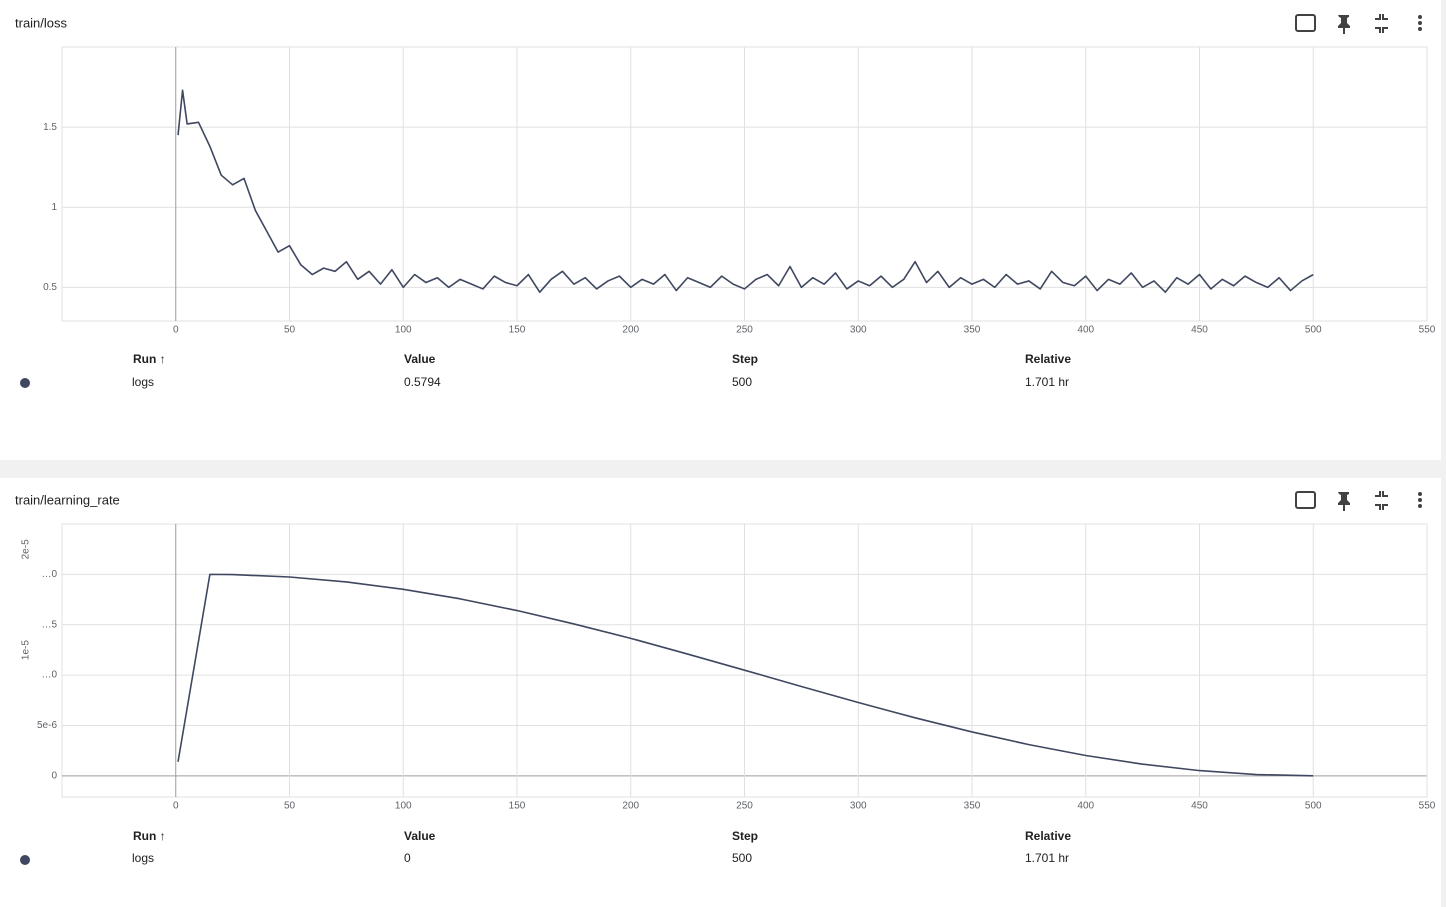 The width and height of the screenshot is (1446, 907). What do you see at coordinates (26, 549) in the screenshot?
I see `y-axis-group-label: 2e-5` at bounding box center [26, 549].